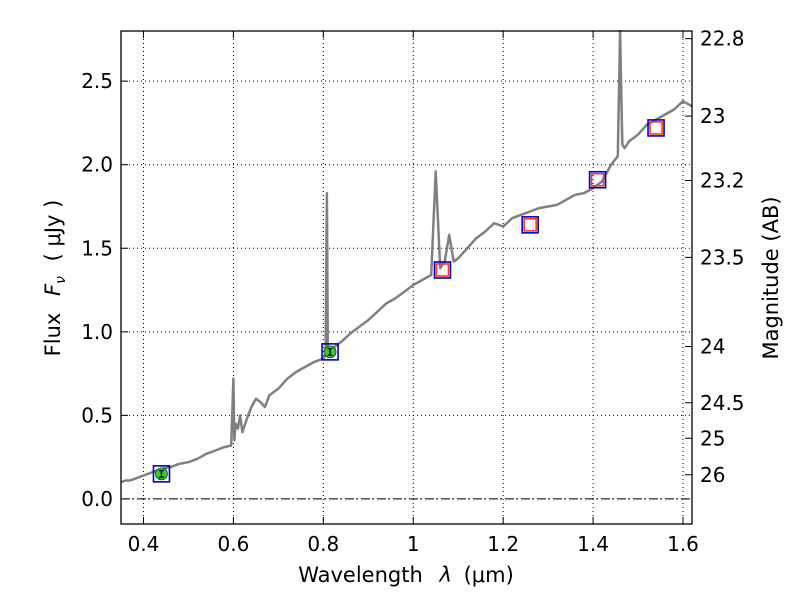 This screenshot has height=600, width=800. What do you see at coordinates (360, 575) in the screenshot?
I see `x-axis-label-text: Wavelength` at bounding box center [360, 575].